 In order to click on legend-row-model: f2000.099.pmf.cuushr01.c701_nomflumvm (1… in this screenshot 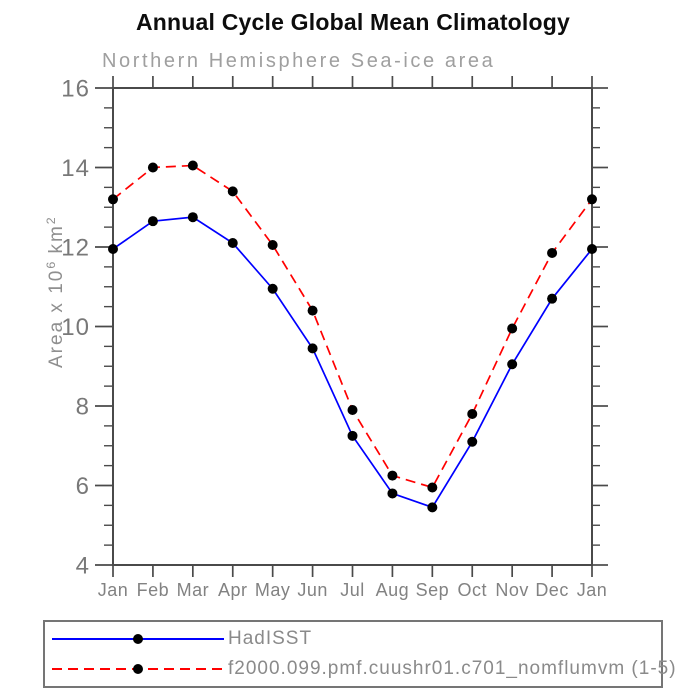, I will do `click(362, 669)`.